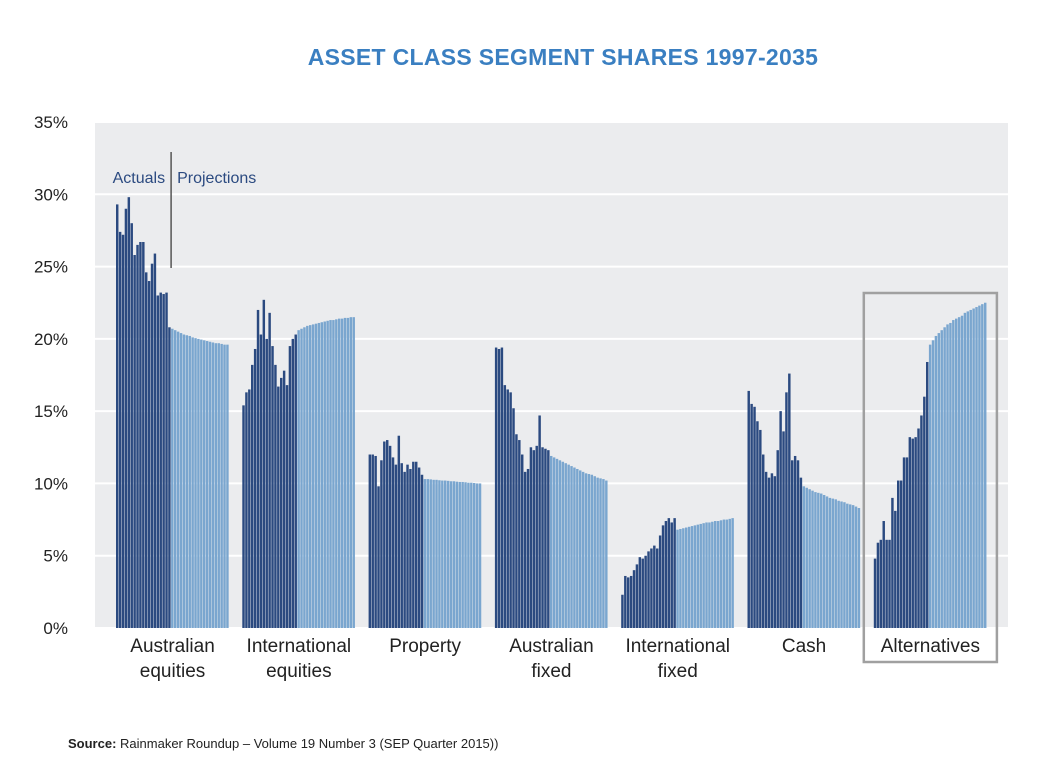 The height and width of the screenshot is (765, 1046). What do you see at coordinates (55, 628) in the screenshot?
I see `y-tick-label: 0%` at bounding box center [55, 628].